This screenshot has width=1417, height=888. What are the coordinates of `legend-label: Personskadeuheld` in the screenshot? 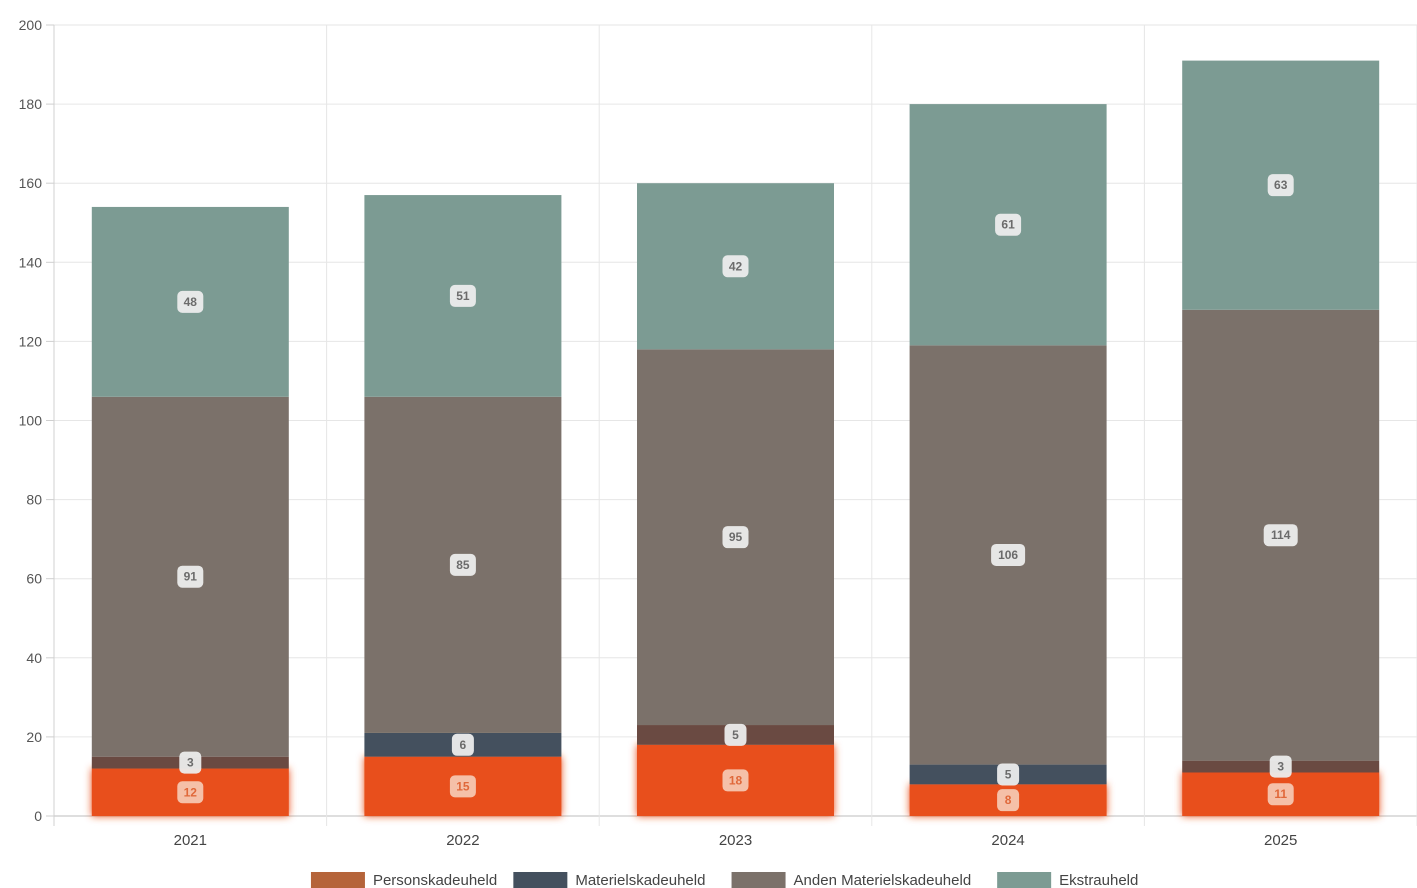 It's located at (435, 880).